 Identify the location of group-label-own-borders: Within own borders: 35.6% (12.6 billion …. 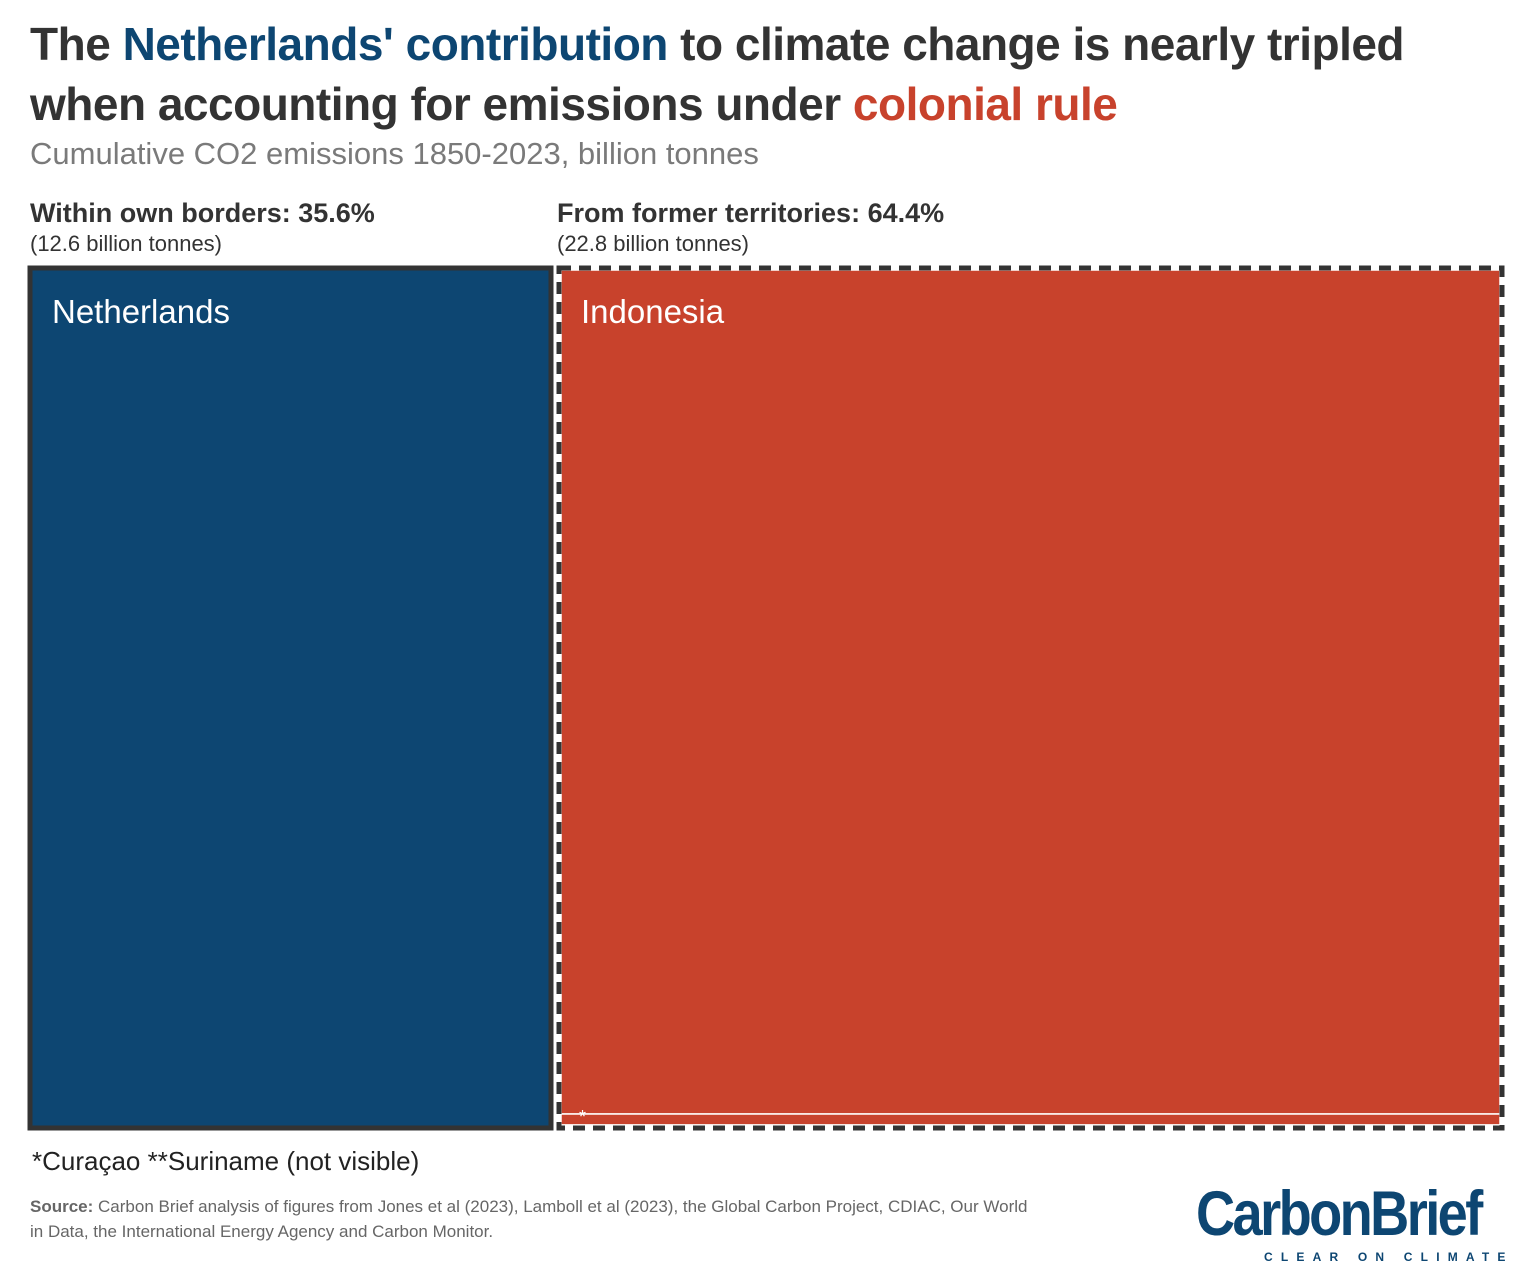
(202, 227).